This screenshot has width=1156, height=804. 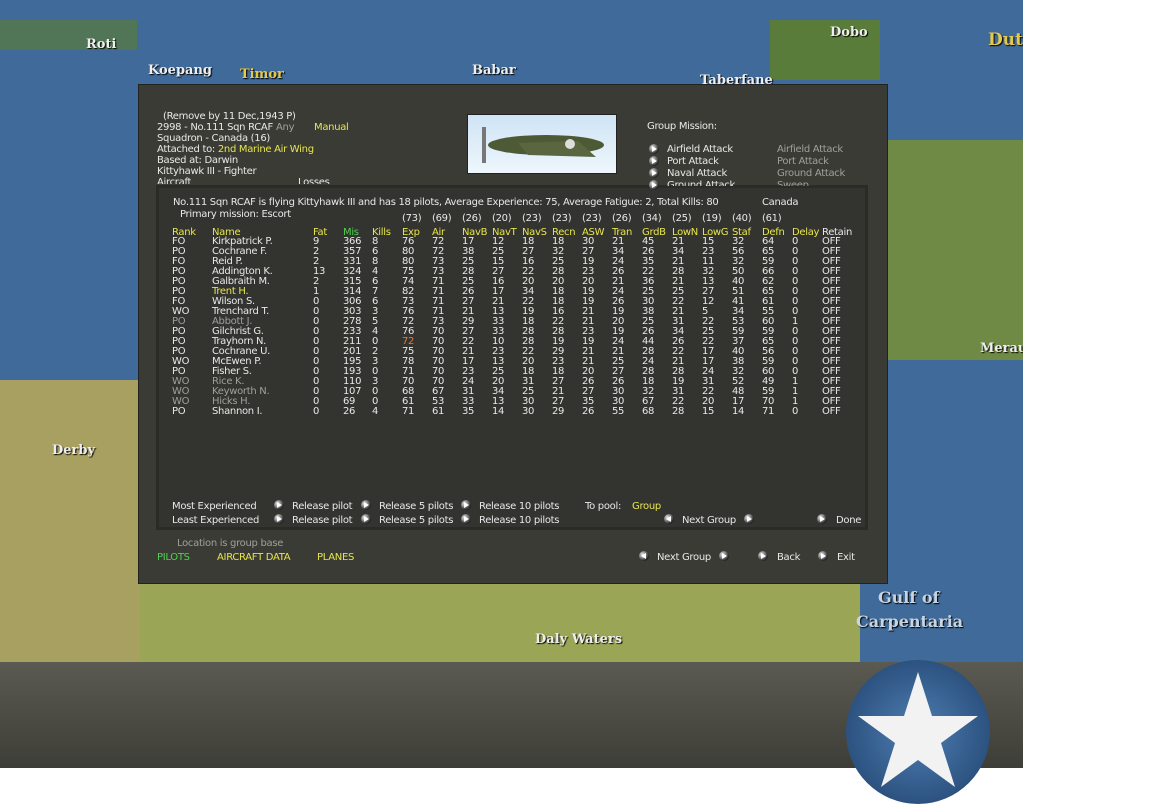 I want to click on column-header-delay: Delay, so click(x=806, y=232).